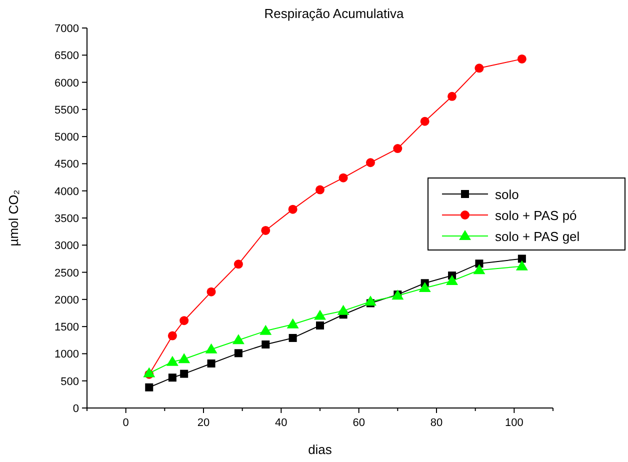 This screenshot has width=628, height=462. Describe the element at coordinates (66, 138) in the screenshot. I see `y-tick-label: 5000` at that location.